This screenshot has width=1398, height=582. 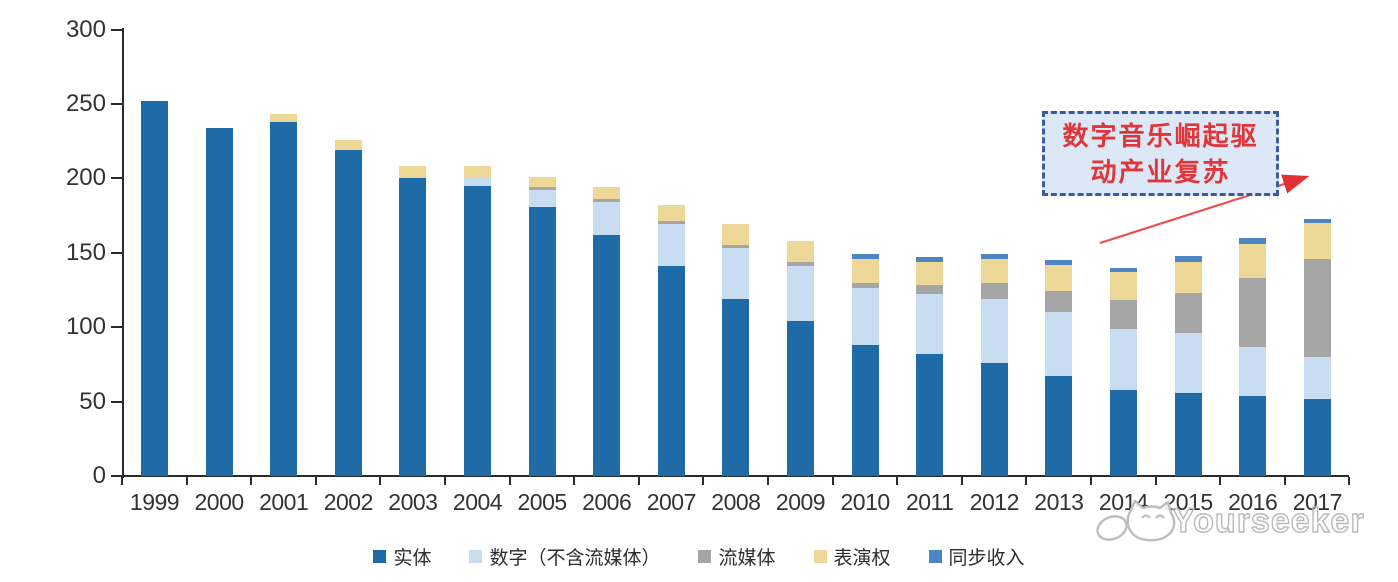 What do you see at coordinates (154, 502) in the screenshot?
I see `x-axis-label: 1999` at bounding box center [154, 502].